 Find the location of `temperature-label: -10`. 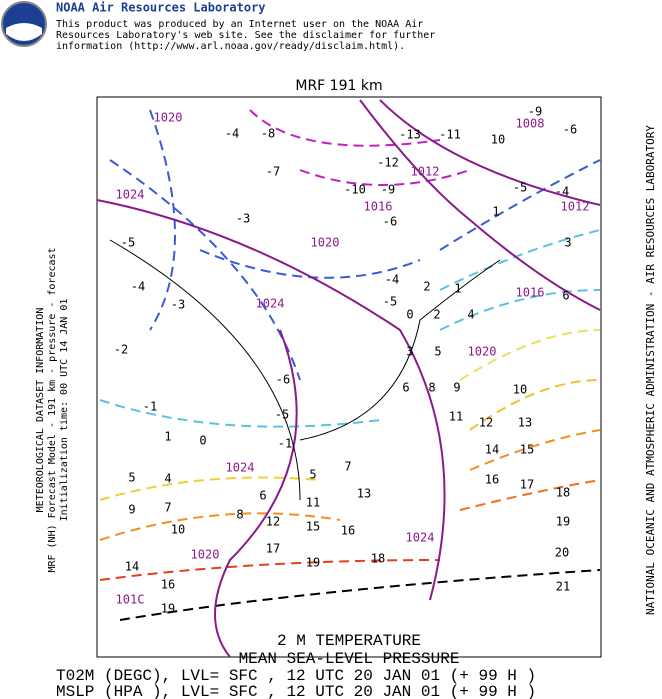

temperature-label: -10 is located at coordinates (355, 190).